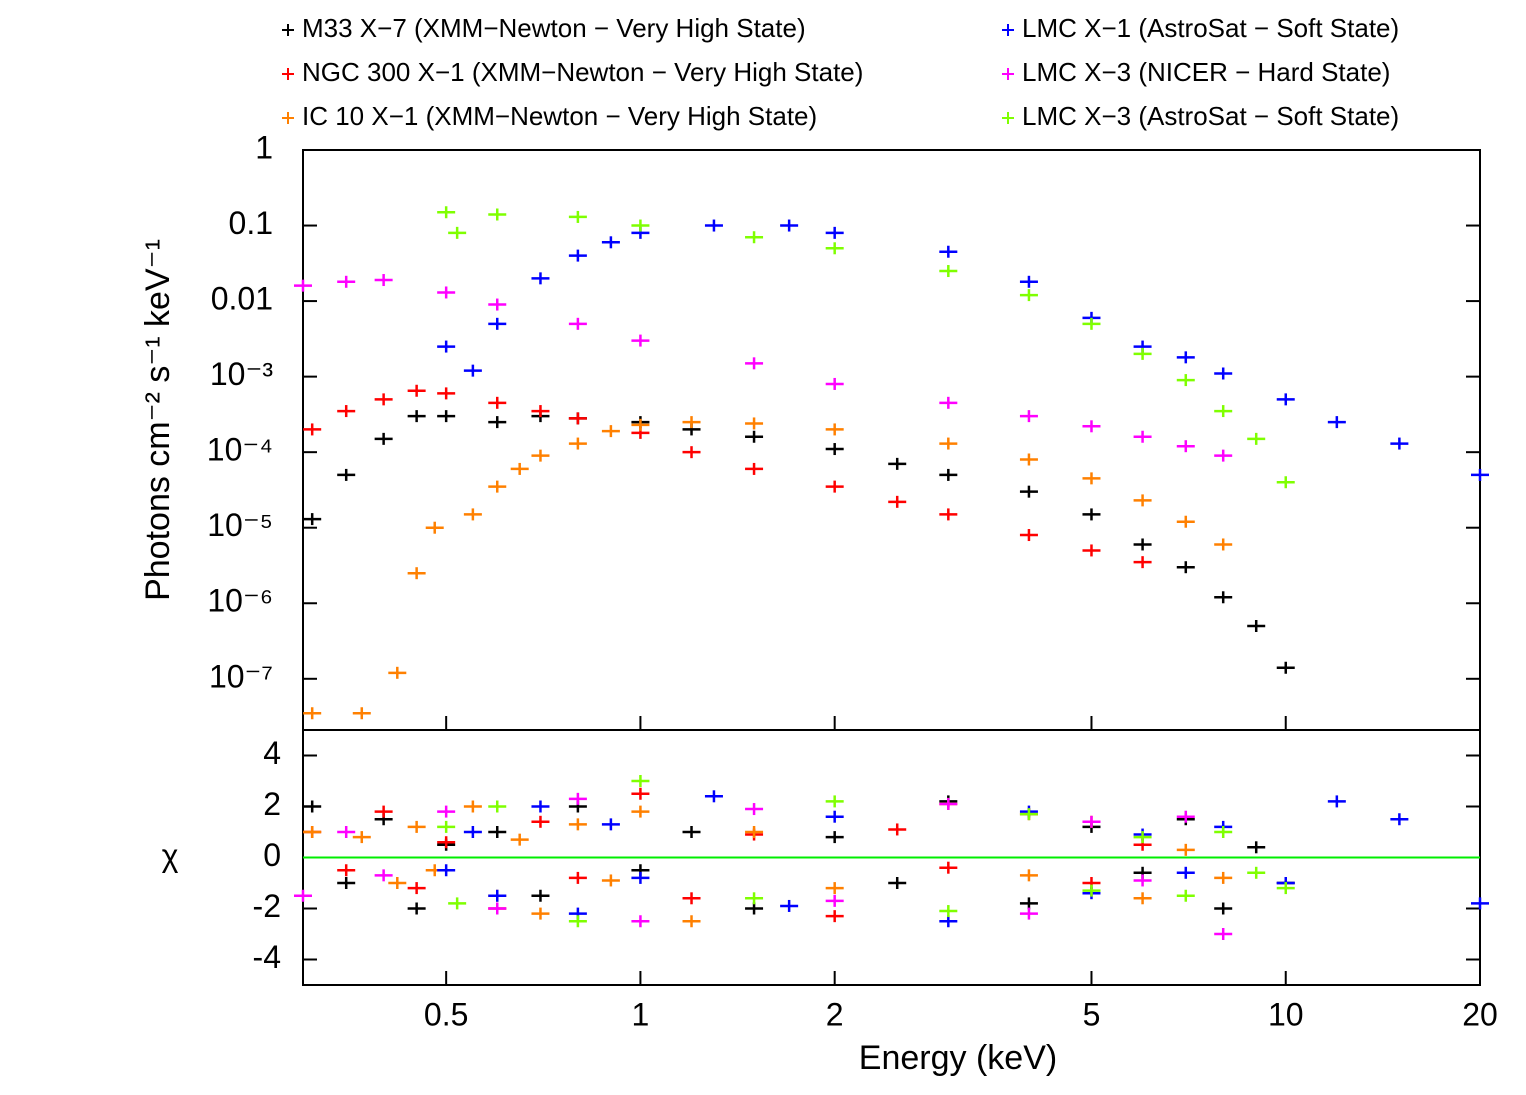  I want to click on x-tick-label: 20, so click(1480, 1014).